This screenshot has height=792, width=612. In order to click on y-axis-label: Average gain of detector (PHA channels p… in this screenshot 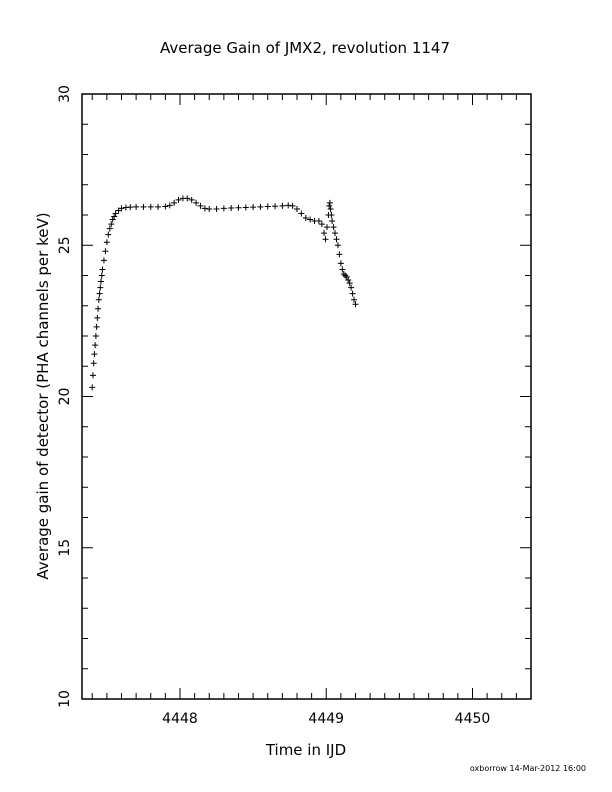, I will do `click(43, 395)`.